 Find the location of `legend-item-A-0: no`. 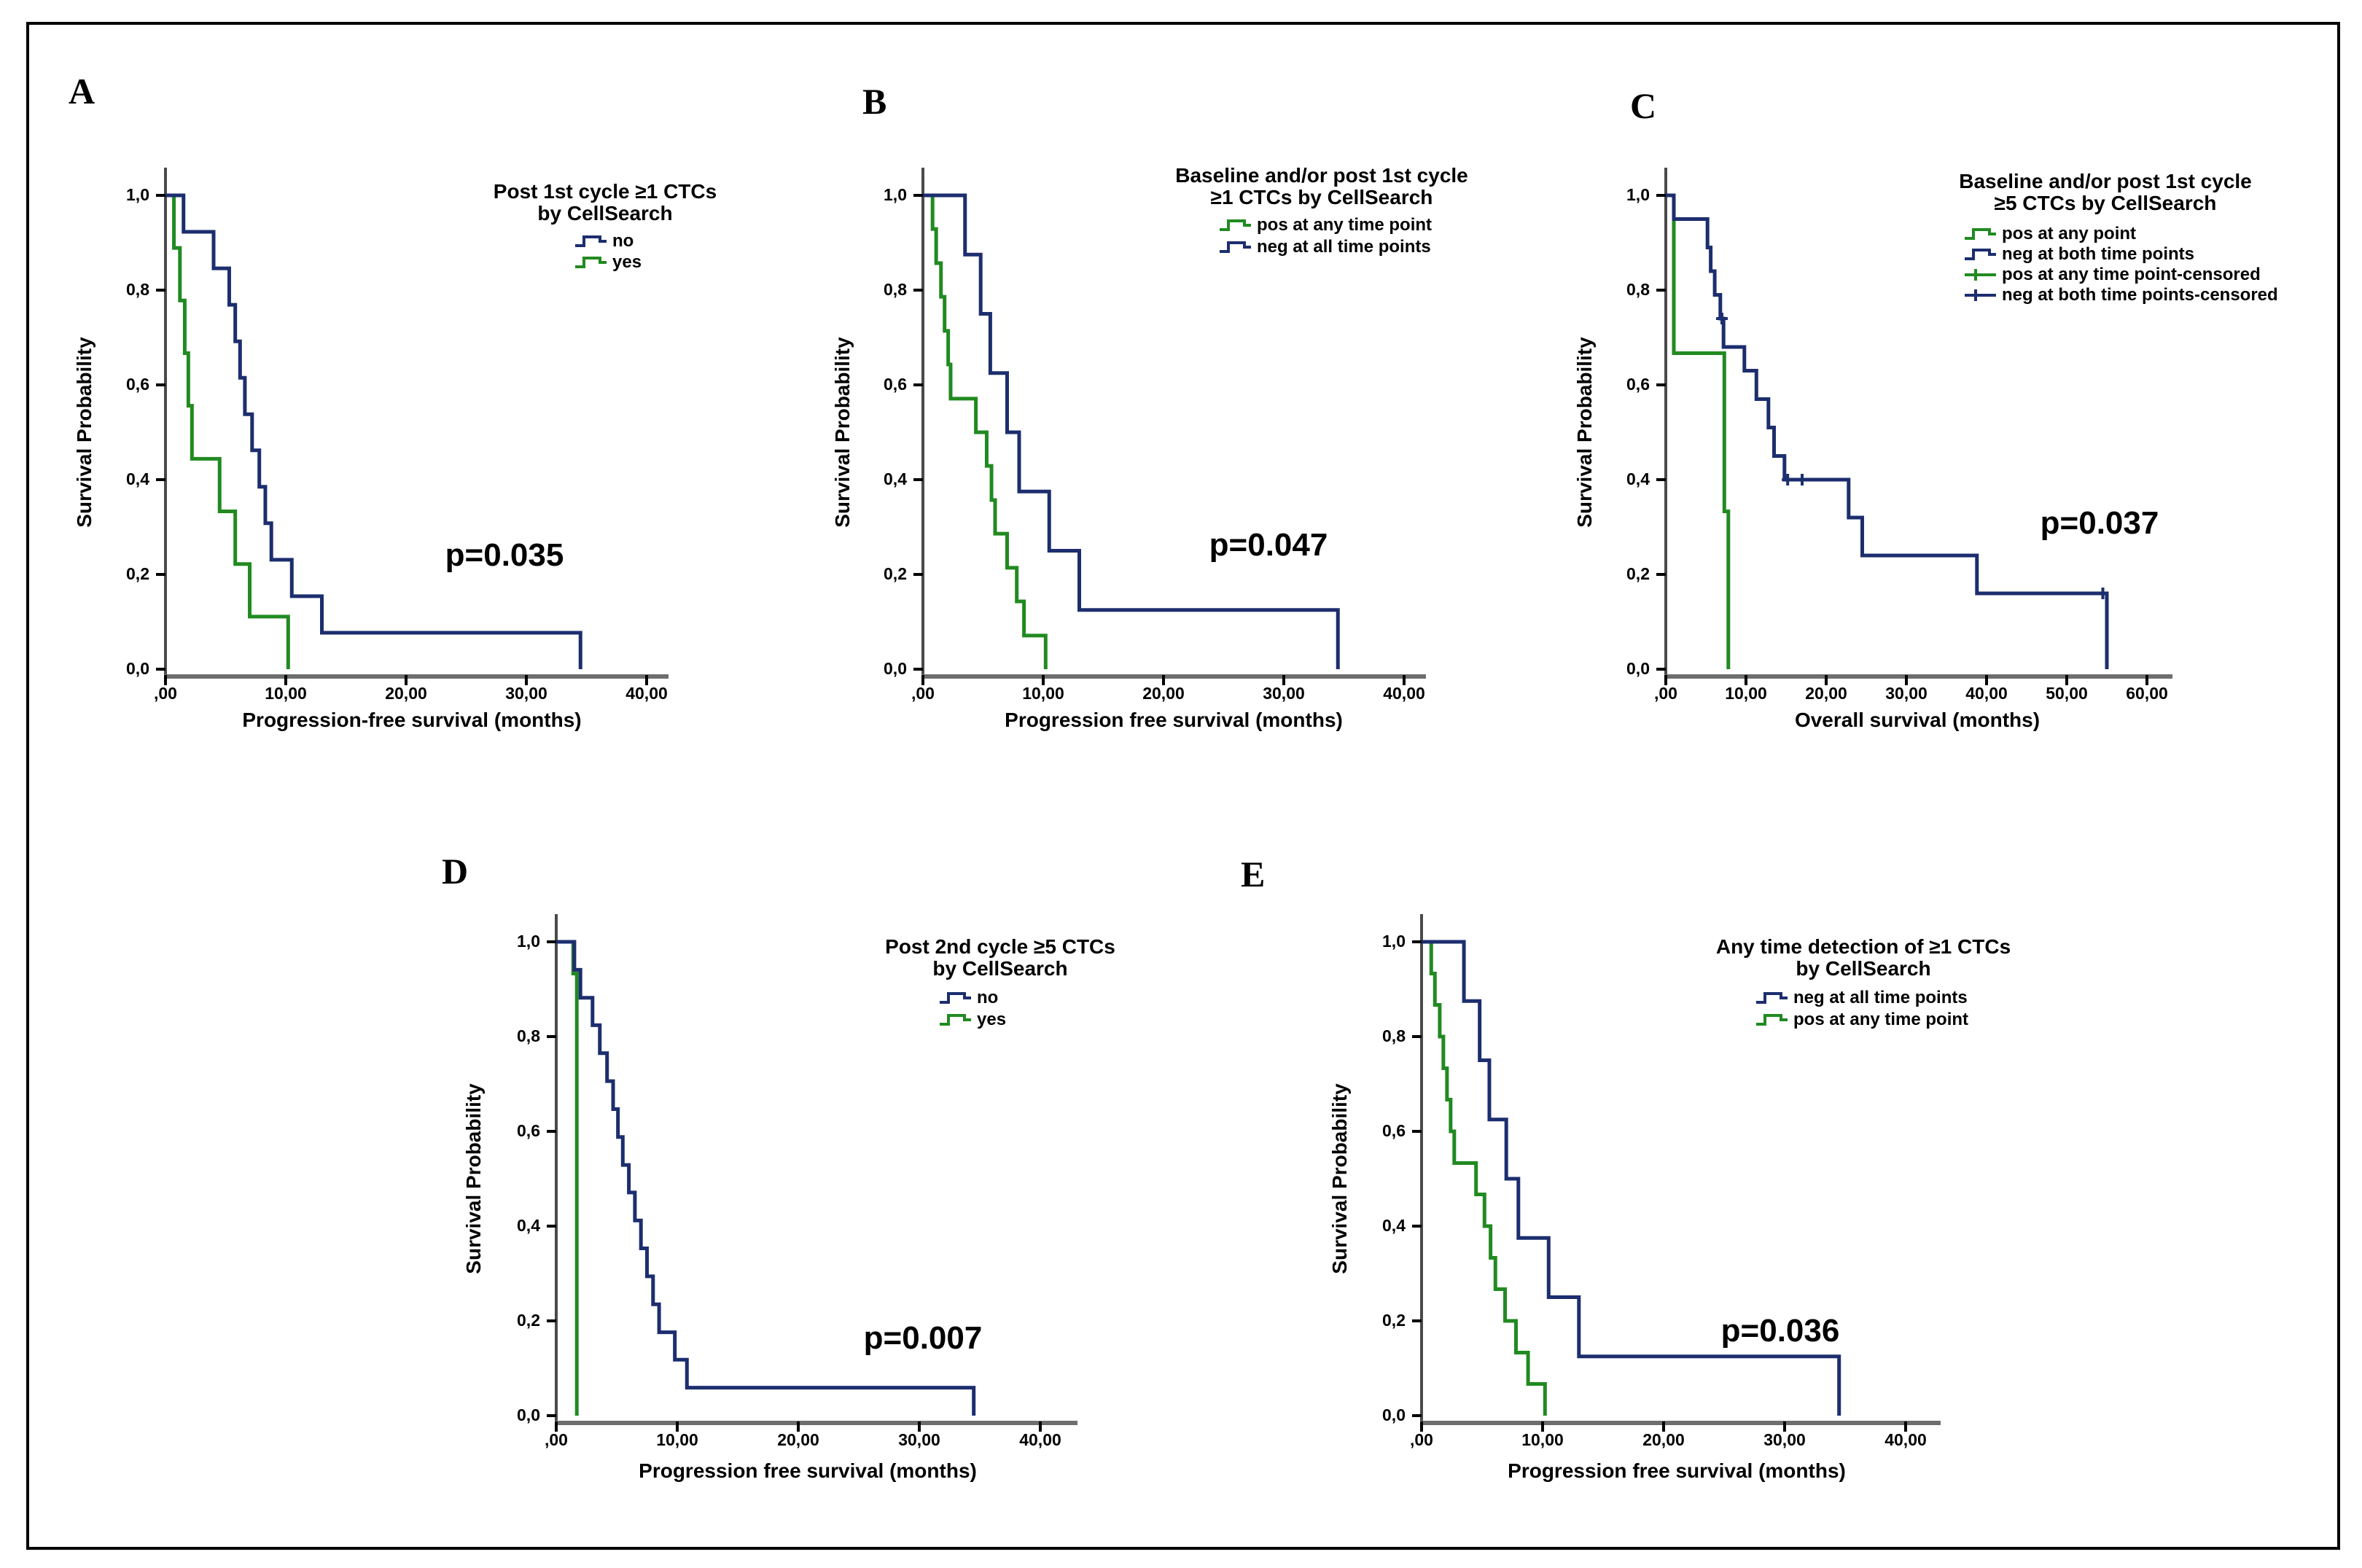

legend-item-A-0: no is located at coordinates (604, 242).